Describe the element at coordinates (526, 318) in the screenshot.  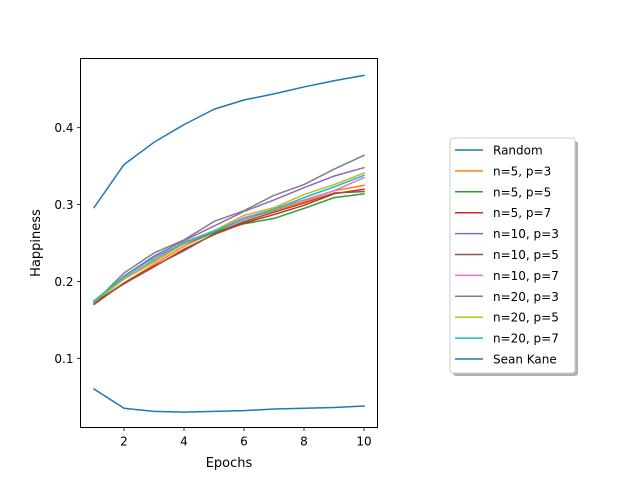
I see `legend-entry-label: n=20, p=5` at that location.